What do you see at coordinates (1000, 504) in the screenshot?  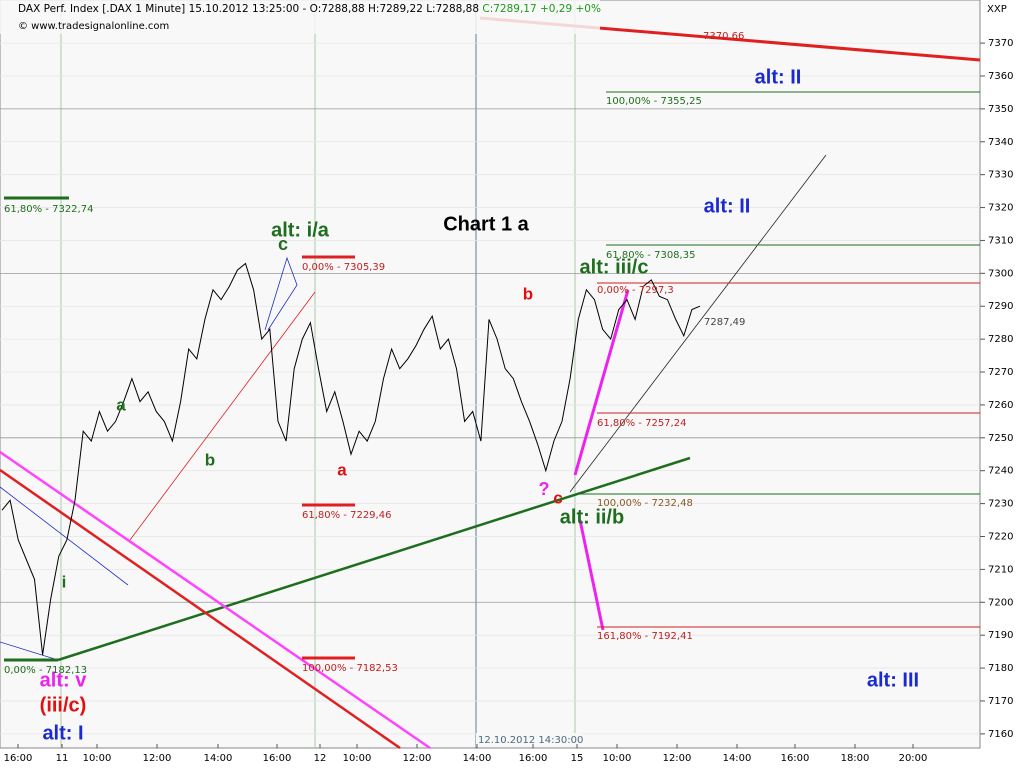 I see `y-tick-label: 7230` at bounding box center [1000, 504].